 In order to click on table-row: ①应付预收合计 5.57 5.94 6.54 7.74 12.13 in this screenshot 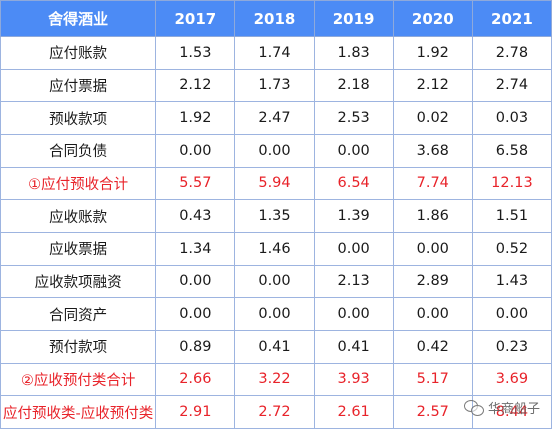, I will do `click(276, 183)`.